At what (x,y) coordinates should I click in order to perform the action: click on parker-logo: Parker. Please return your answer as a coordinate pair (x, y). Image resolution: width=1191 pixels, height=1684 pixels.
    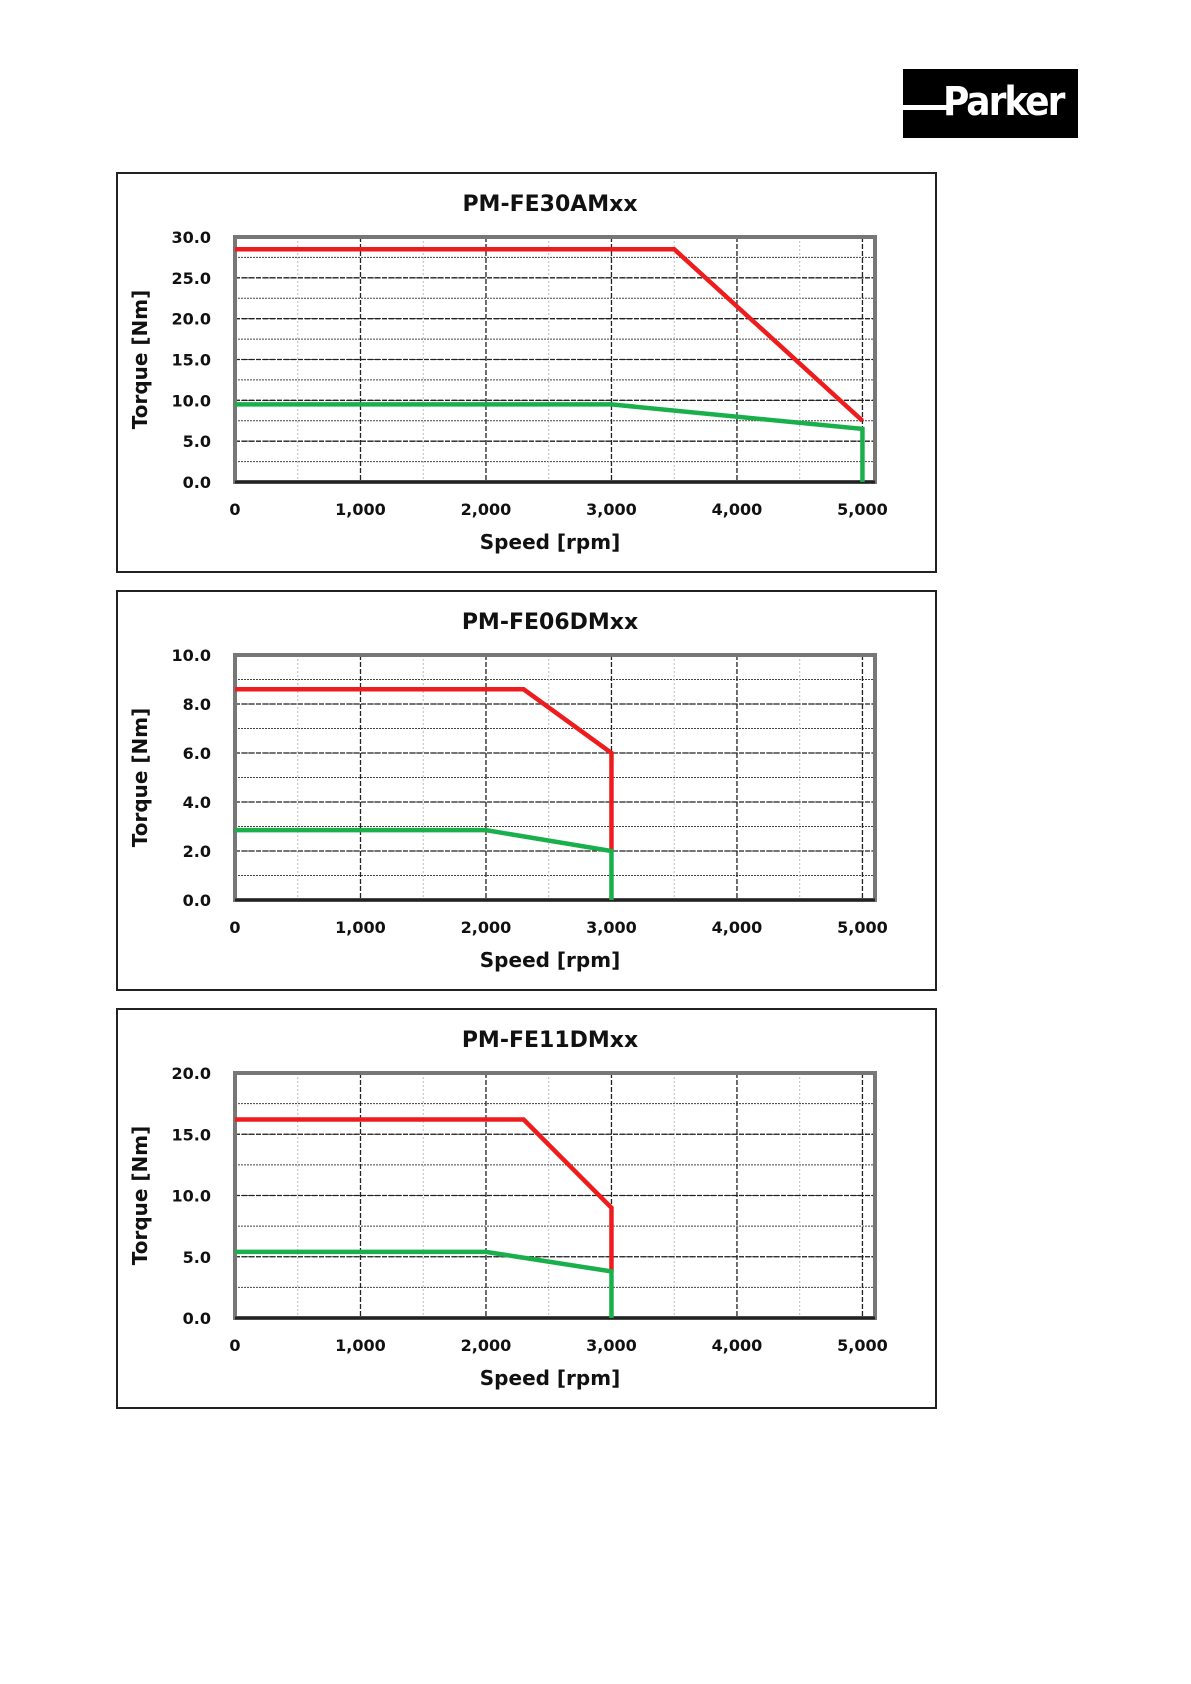
    Looking at the image, I should click on (990, 103).